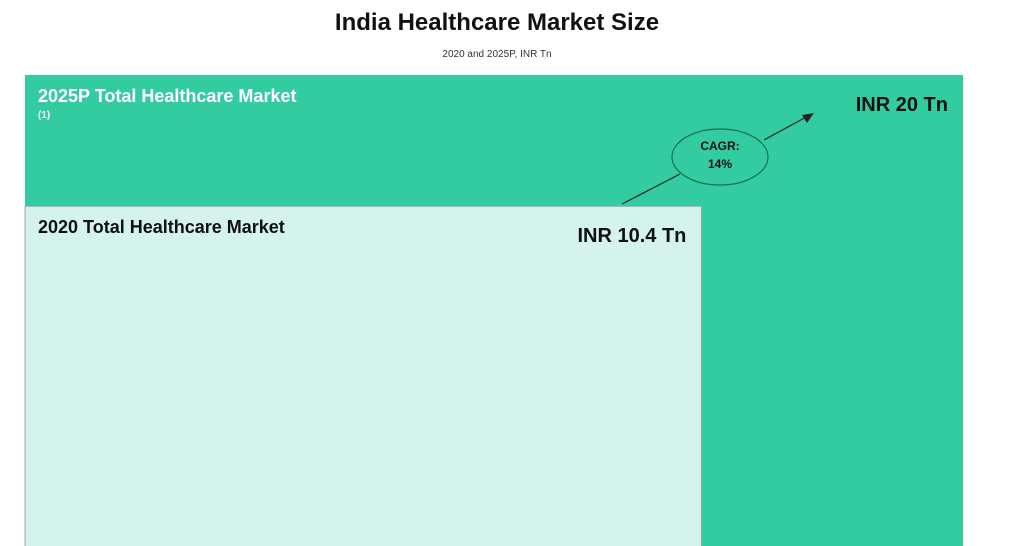 This screenshot has width=1010, height=546. Describe the element at coordinates (497, 22) in the screenshot. I see `chart-title: India Healthcare Market Size` at that location.